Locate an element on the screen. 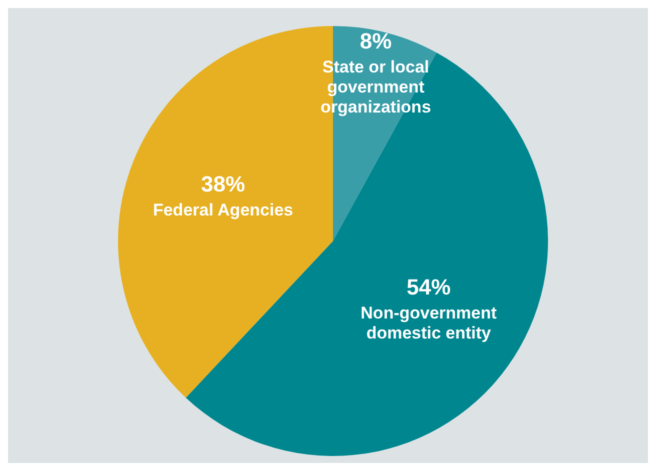 The width and height of the screenshot is (656, 471). data-label: 38% is located at coordinates (223, 183).